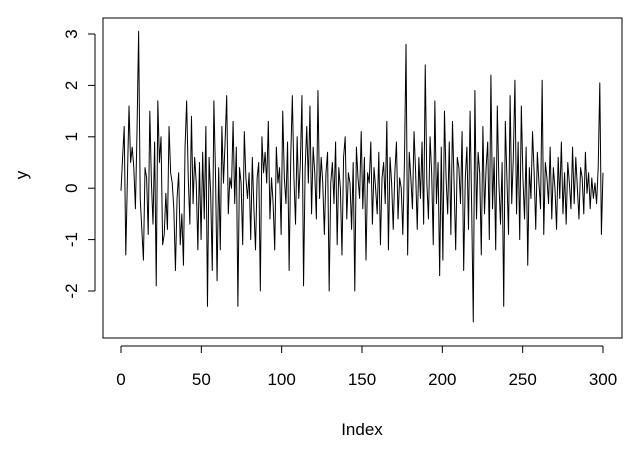 This screenshot has height=465, width=636. What do you see at coordinates (442, 379) in the screenshot?
I see `x-tick-label: 200` at bounding box center [442, 379].